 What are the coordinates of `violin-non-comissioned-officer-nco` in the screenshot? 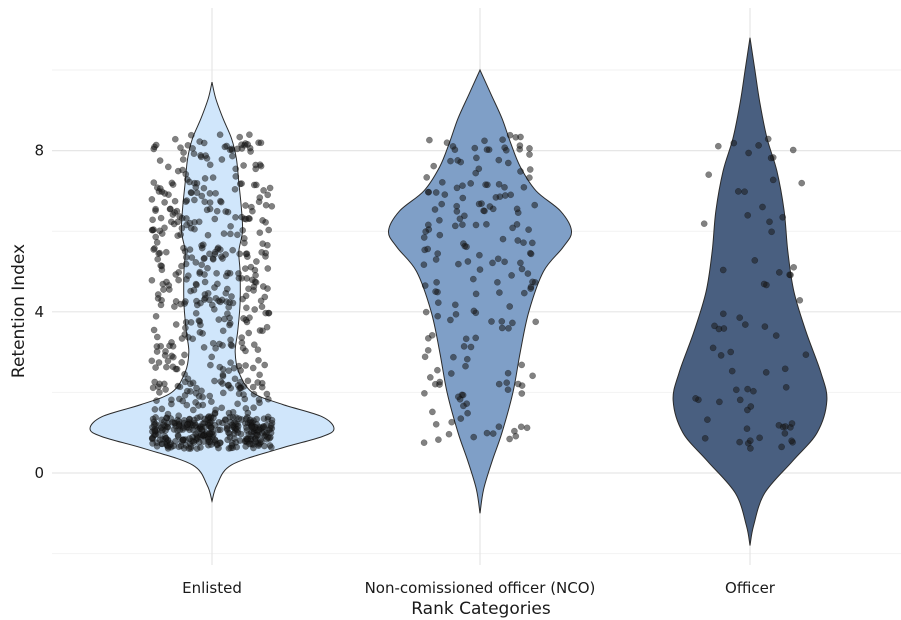 It's located at (480, 291).